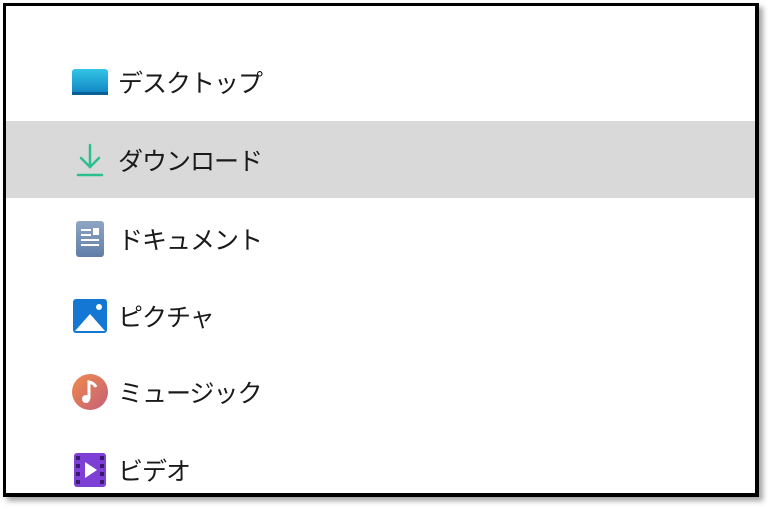  What do you see at coordinates (90, 392) in the screenshot?
I see `music-icon` at bounding box center [90, 392].